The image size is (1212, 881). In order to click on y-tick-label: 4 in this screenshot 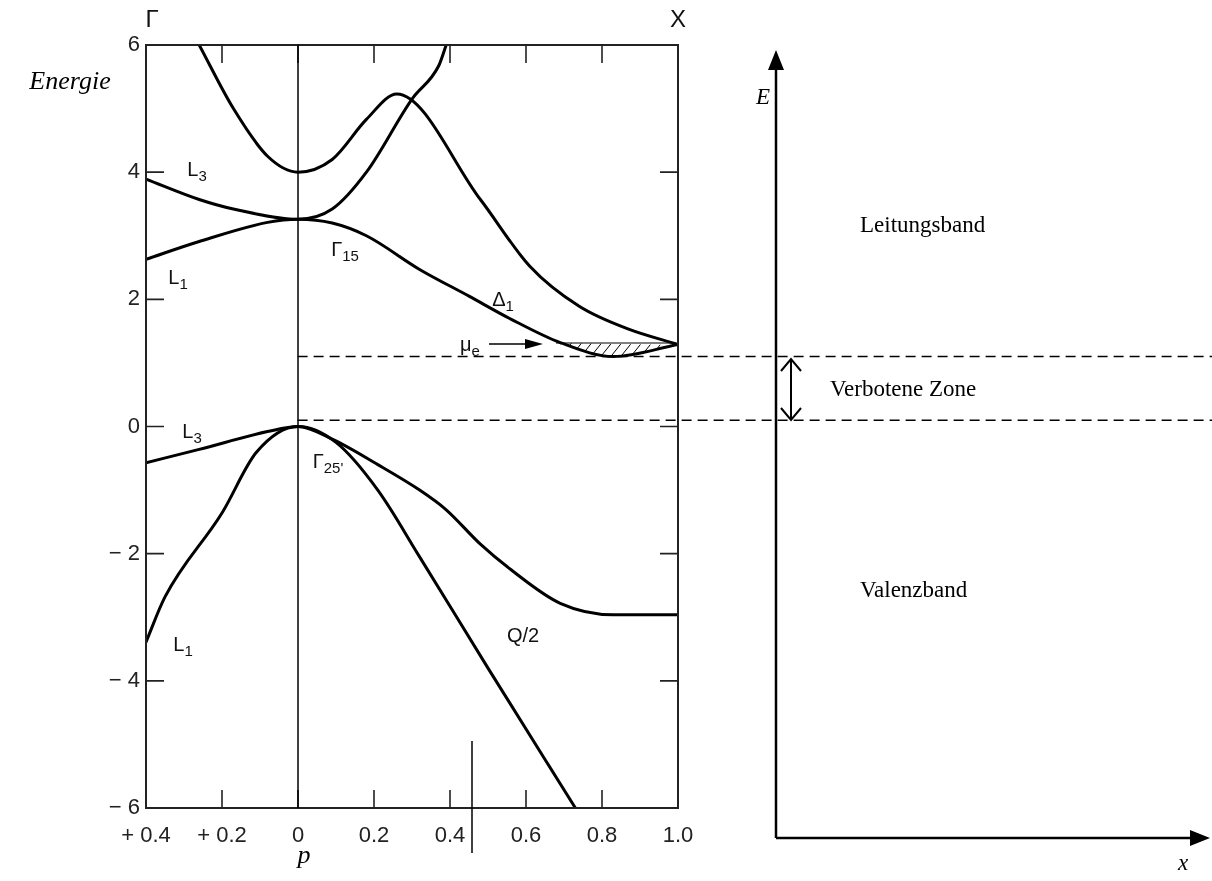, I will do `click(133, 171)`.